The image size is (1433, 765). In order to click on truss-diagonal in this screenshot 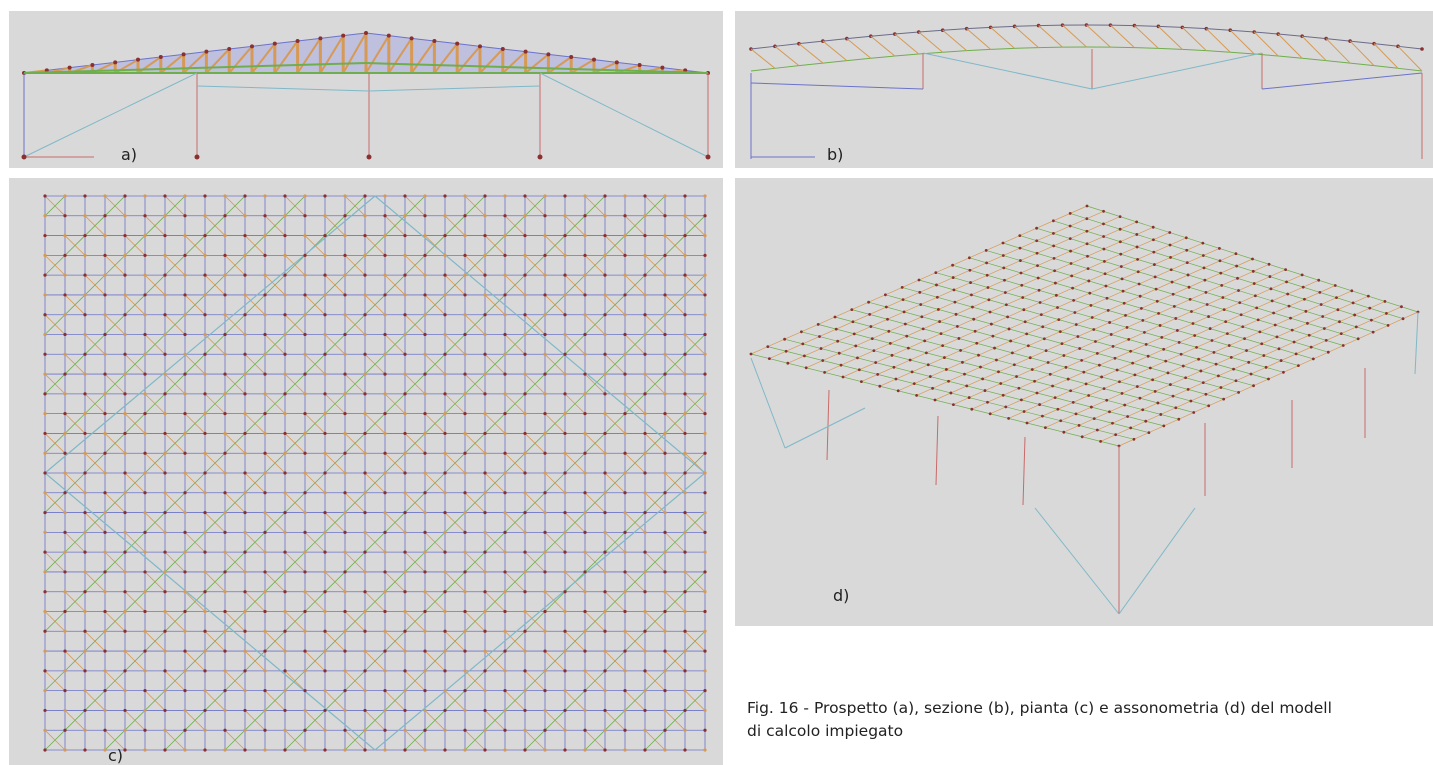, I will do `click(286, 57)`.